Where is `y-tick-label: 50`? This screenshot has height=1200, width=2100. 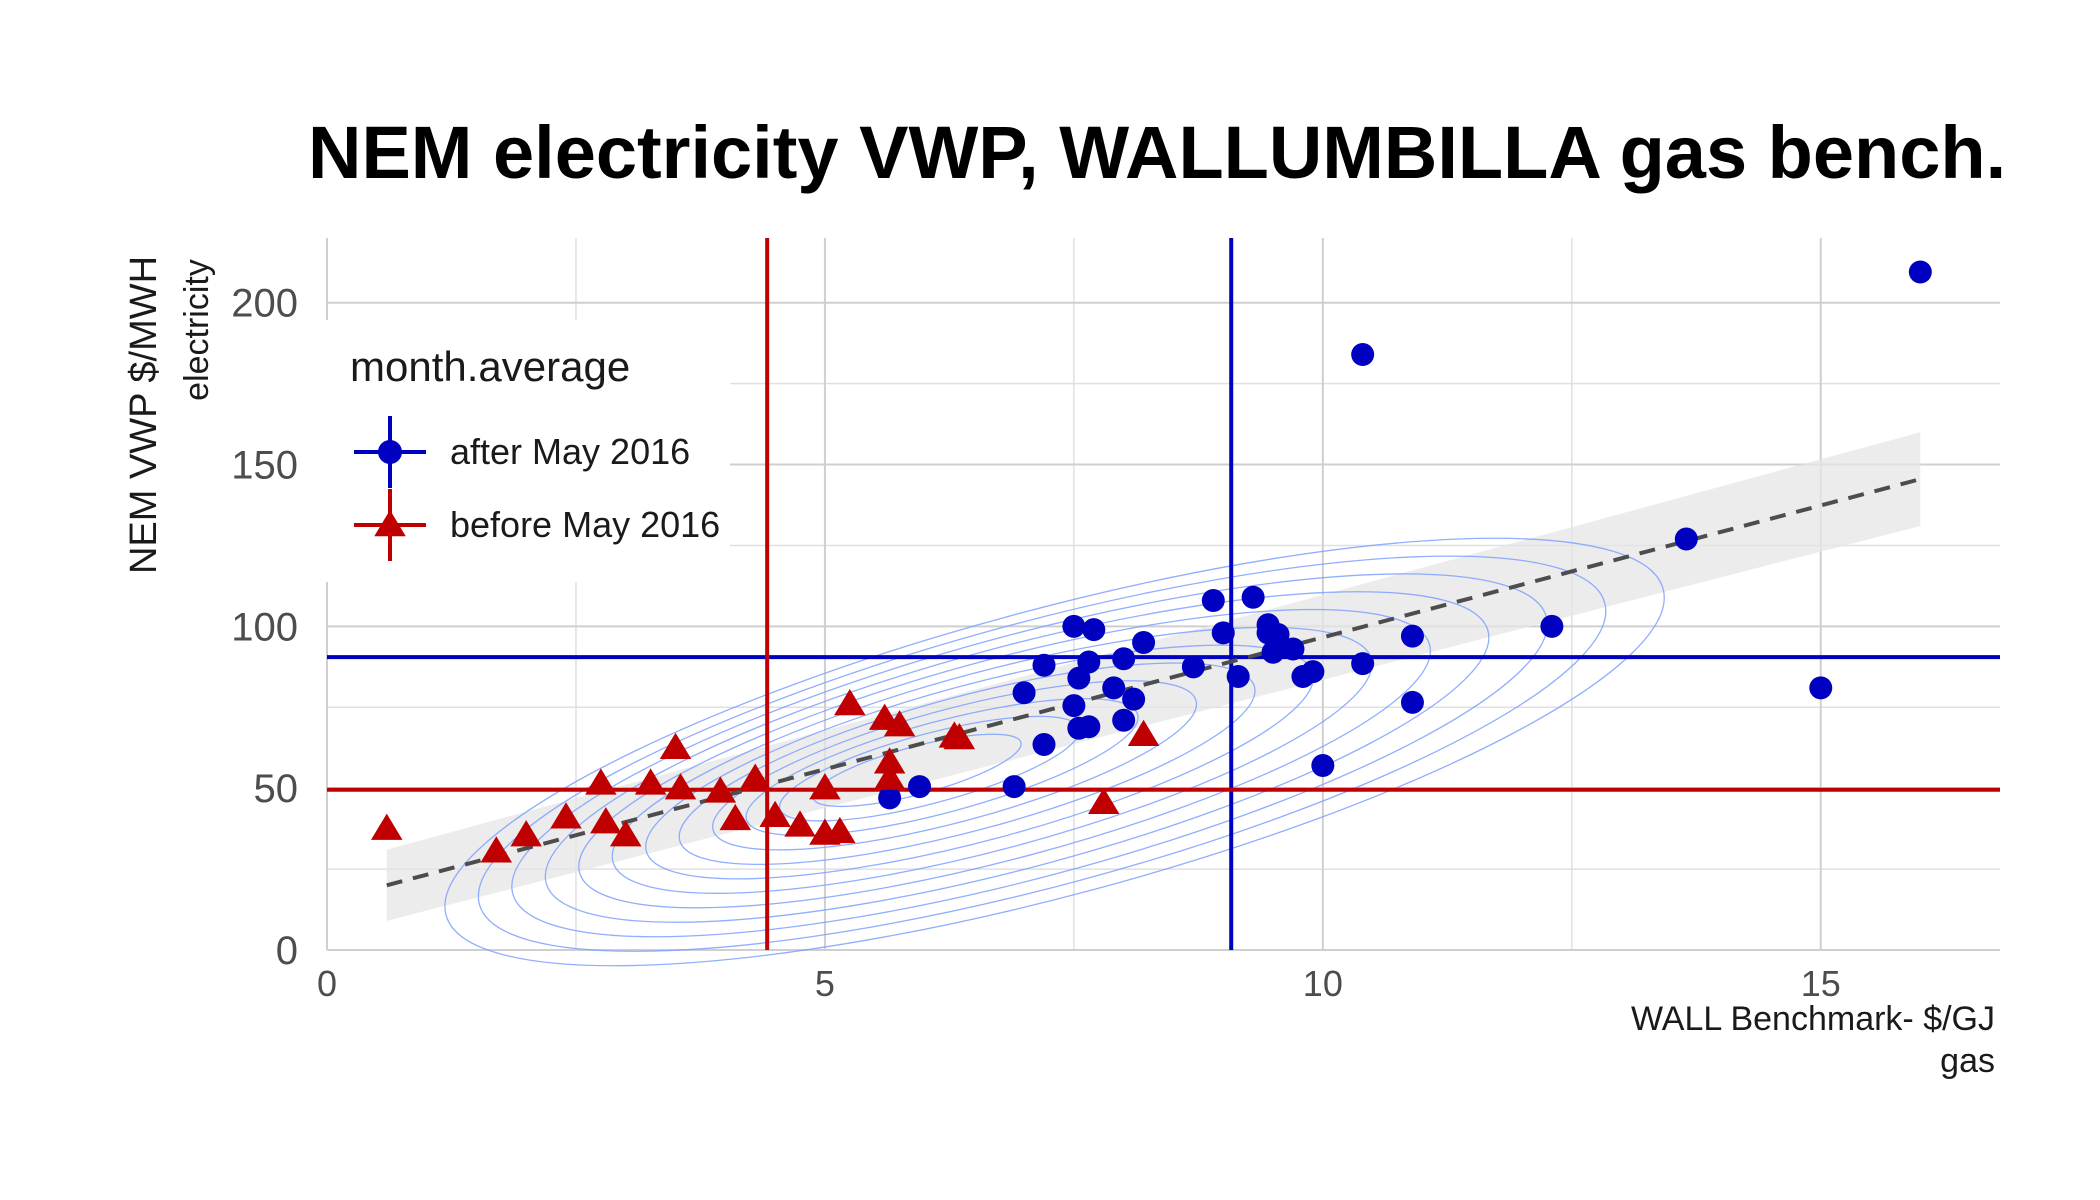 y-tick-label: 50 is located at coordinates (276, 789).